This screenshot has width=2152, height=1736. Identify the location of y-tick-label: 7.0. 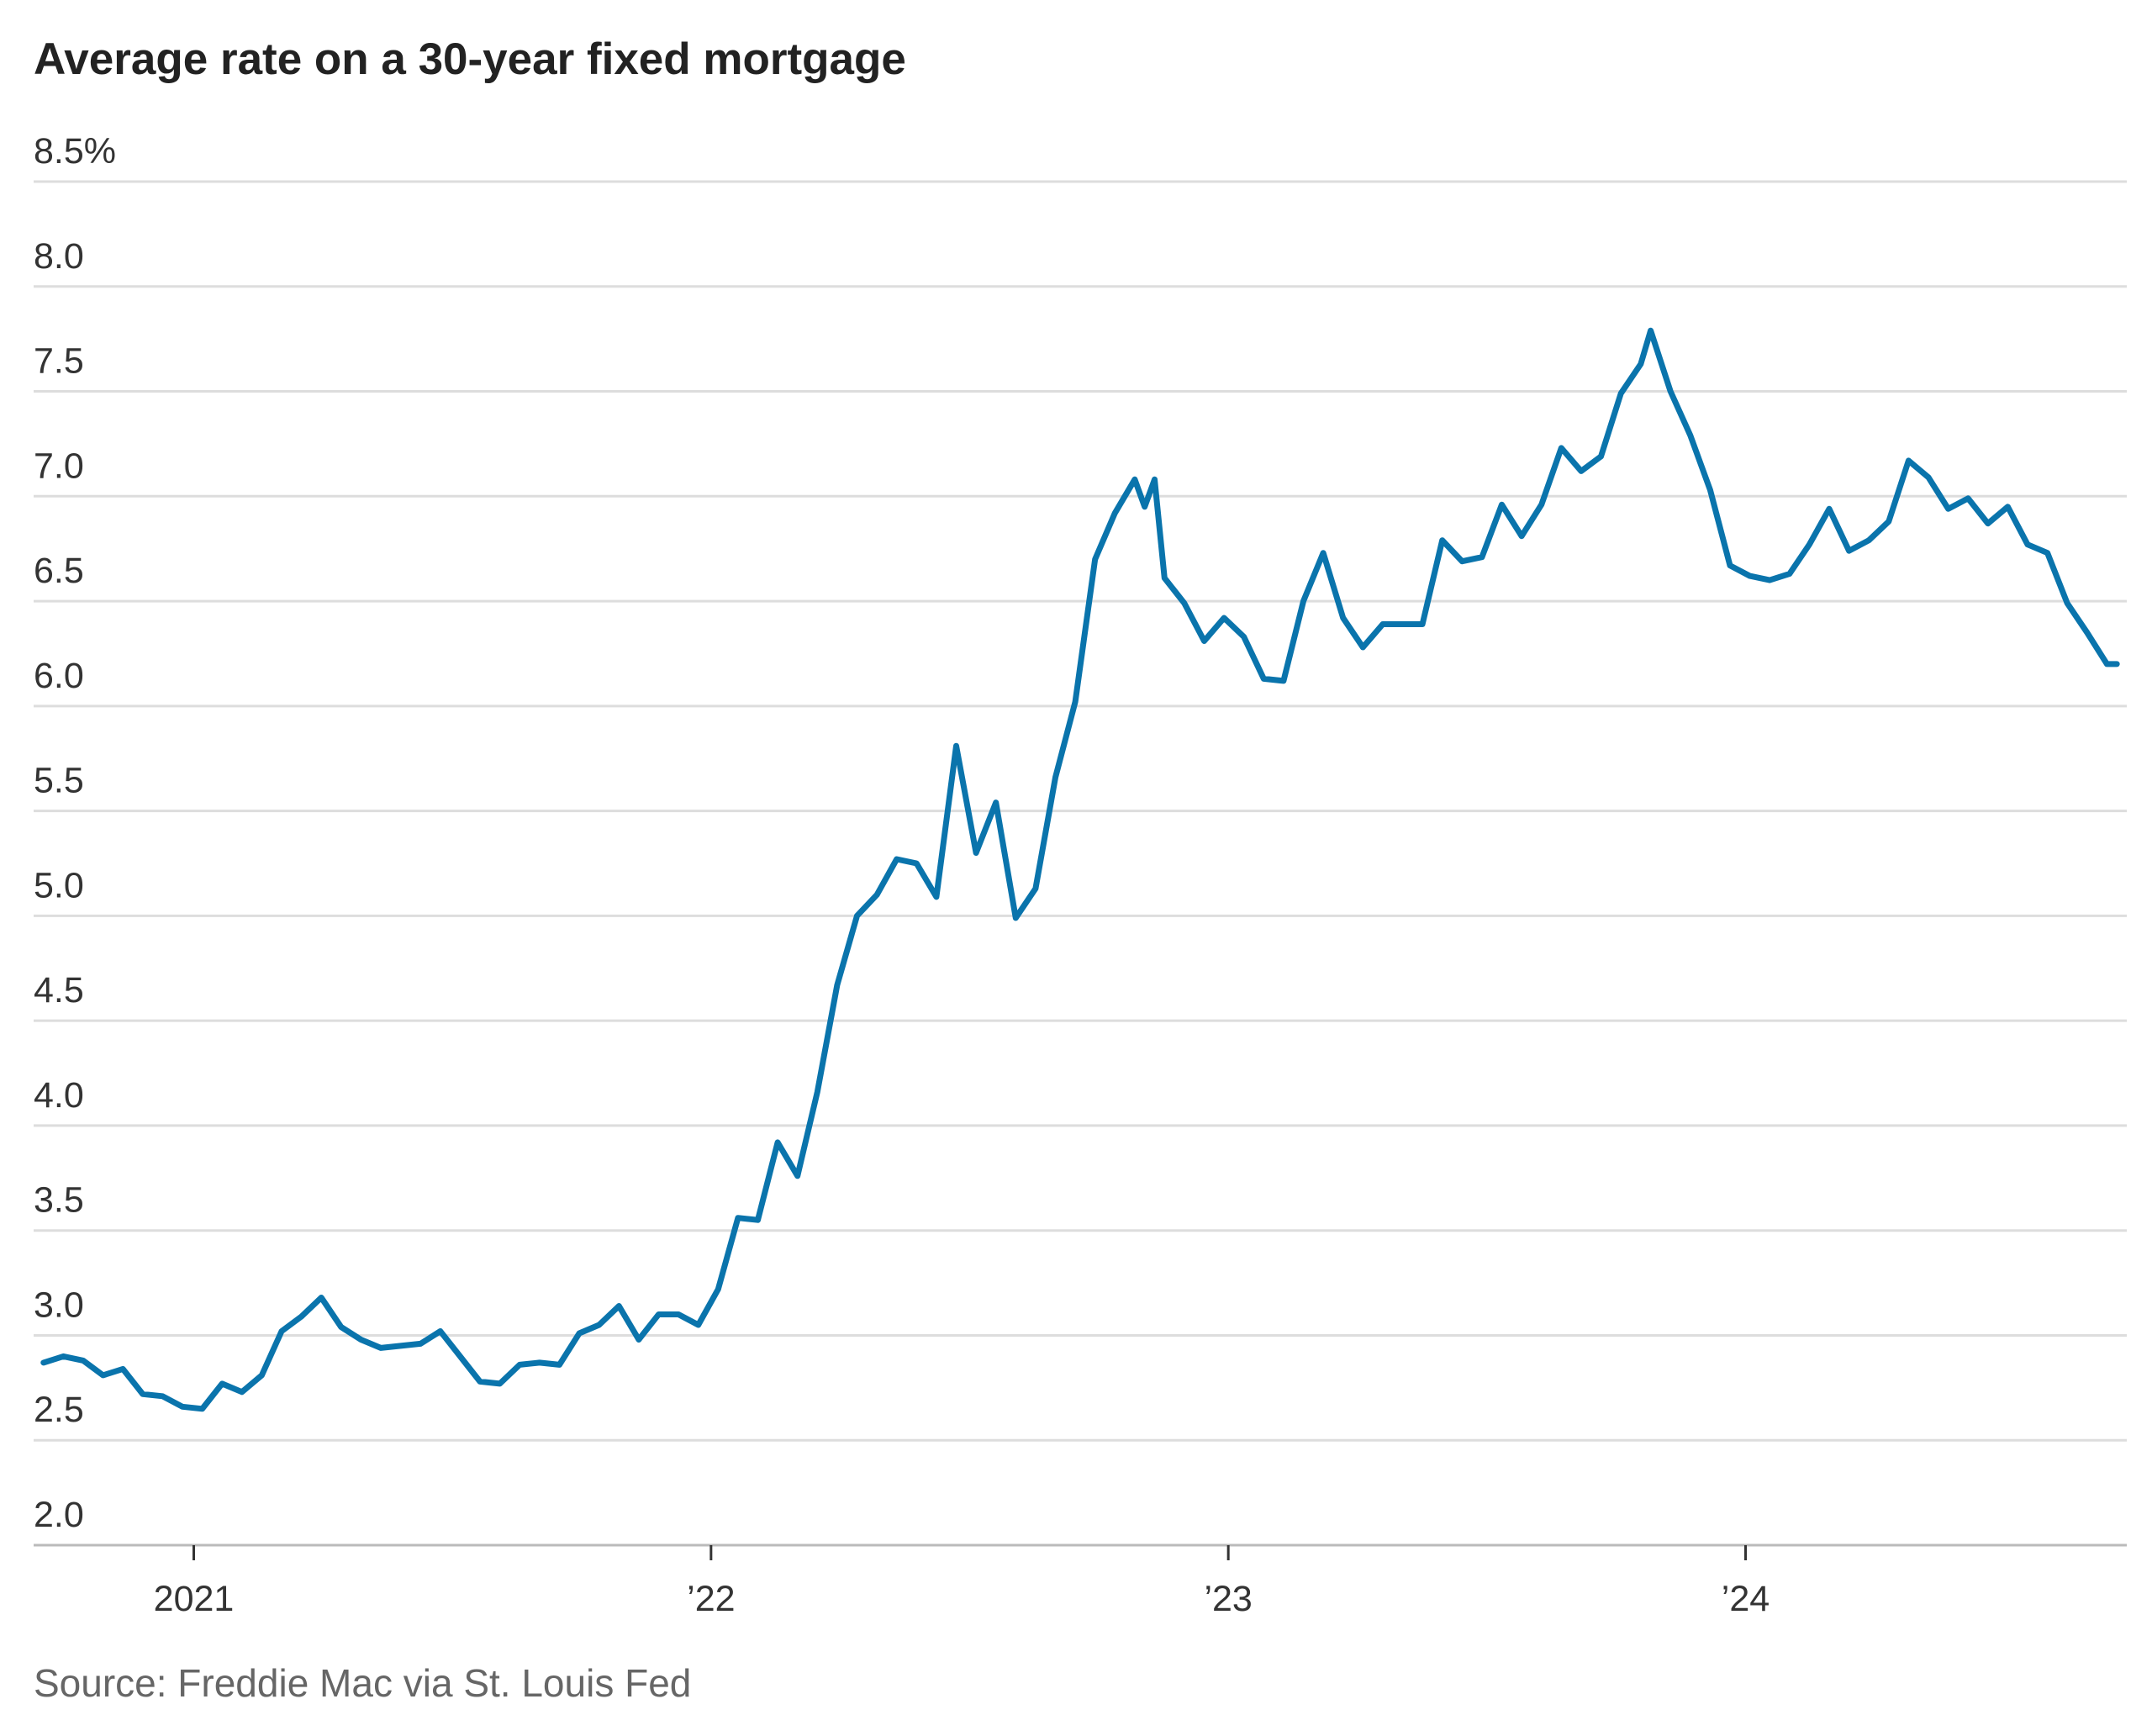
(59, 466).